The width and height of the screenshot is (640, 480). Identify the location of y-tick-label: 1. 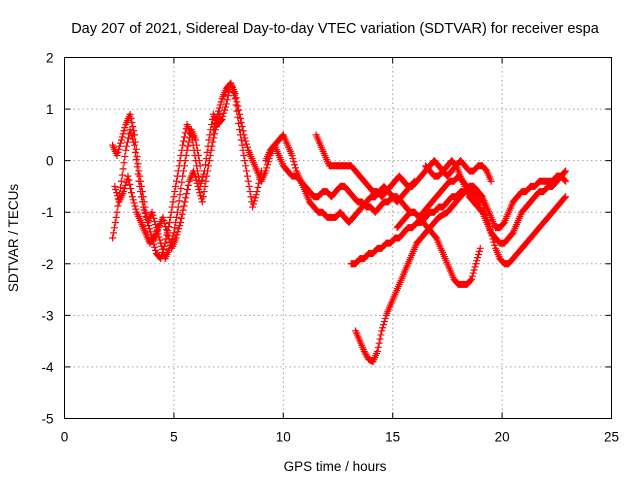
(50, 109).